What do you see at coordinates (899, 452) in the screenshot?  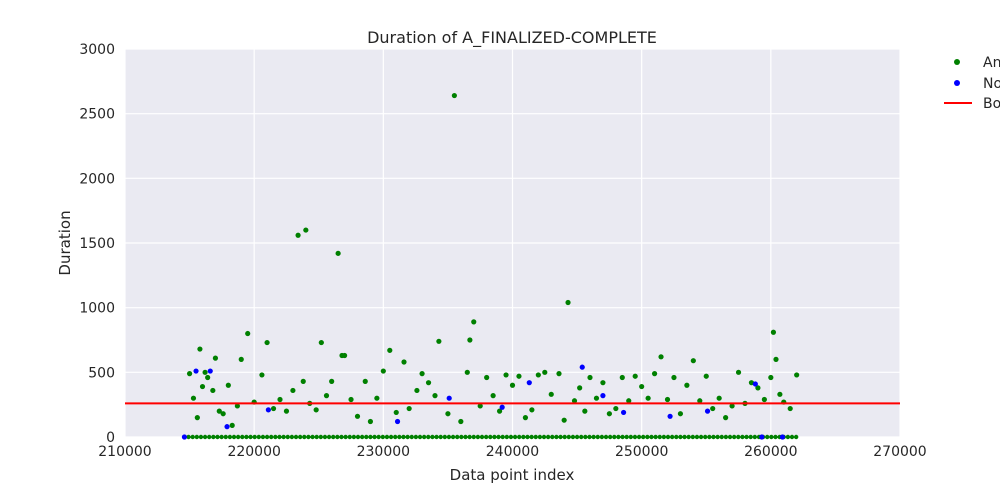 I see `x-tick-label: 270000` at bounding box center [899, 452].